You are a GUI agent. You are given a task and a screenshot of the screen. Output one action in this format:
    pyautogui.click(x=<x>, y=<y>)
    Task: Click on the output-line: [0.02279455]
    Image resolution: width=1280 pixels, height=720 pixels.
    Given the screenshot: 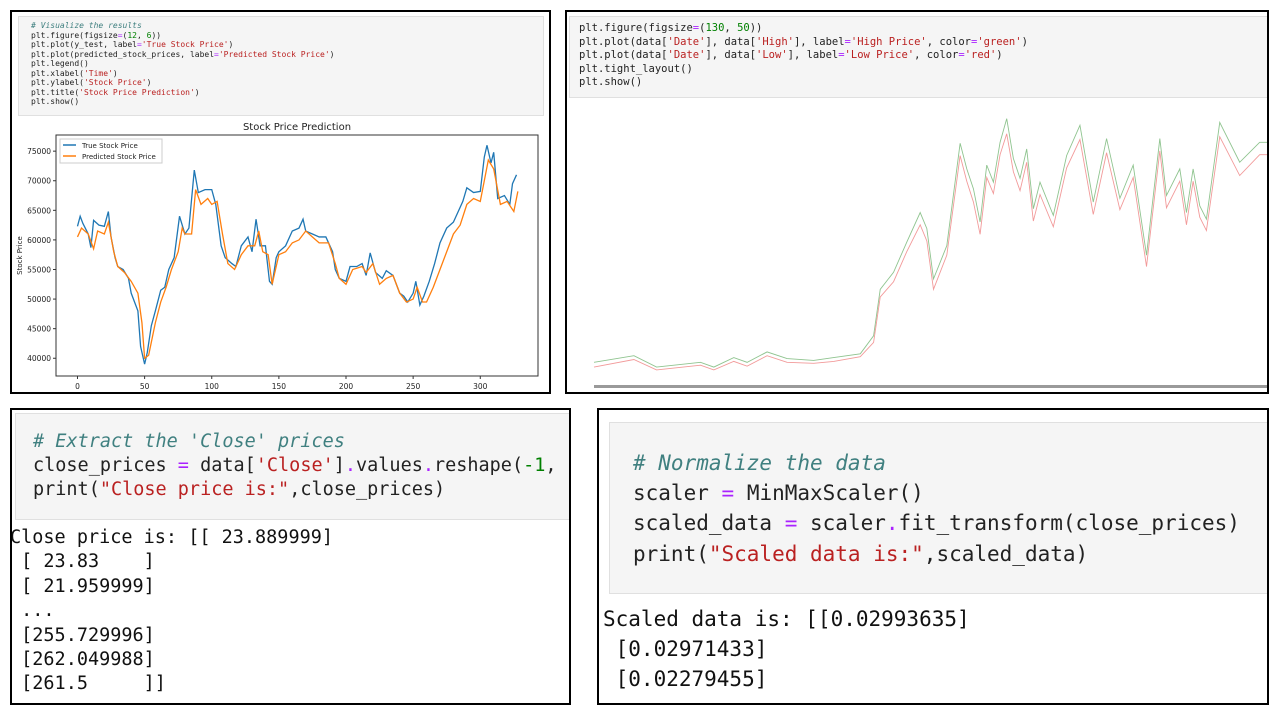 What is the action you would take?
    pyautogui.click(x=685, y=679)
    